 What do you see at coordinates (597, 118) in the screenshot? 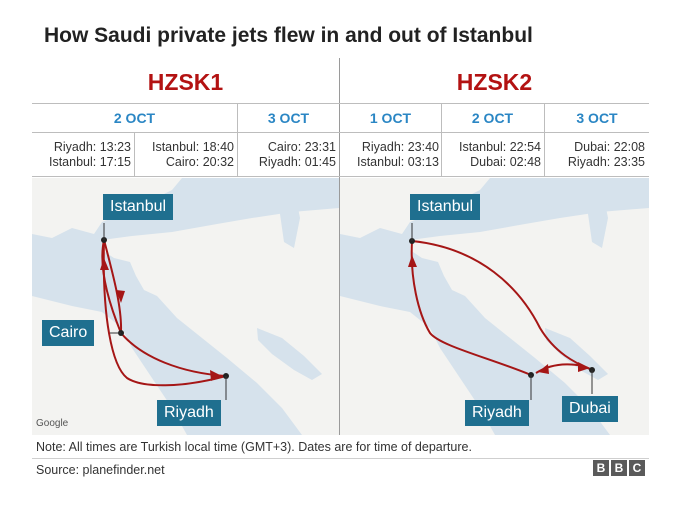
I see `date-hzsk2-3oct: 3 OCT` at bounding box center [597, 118].